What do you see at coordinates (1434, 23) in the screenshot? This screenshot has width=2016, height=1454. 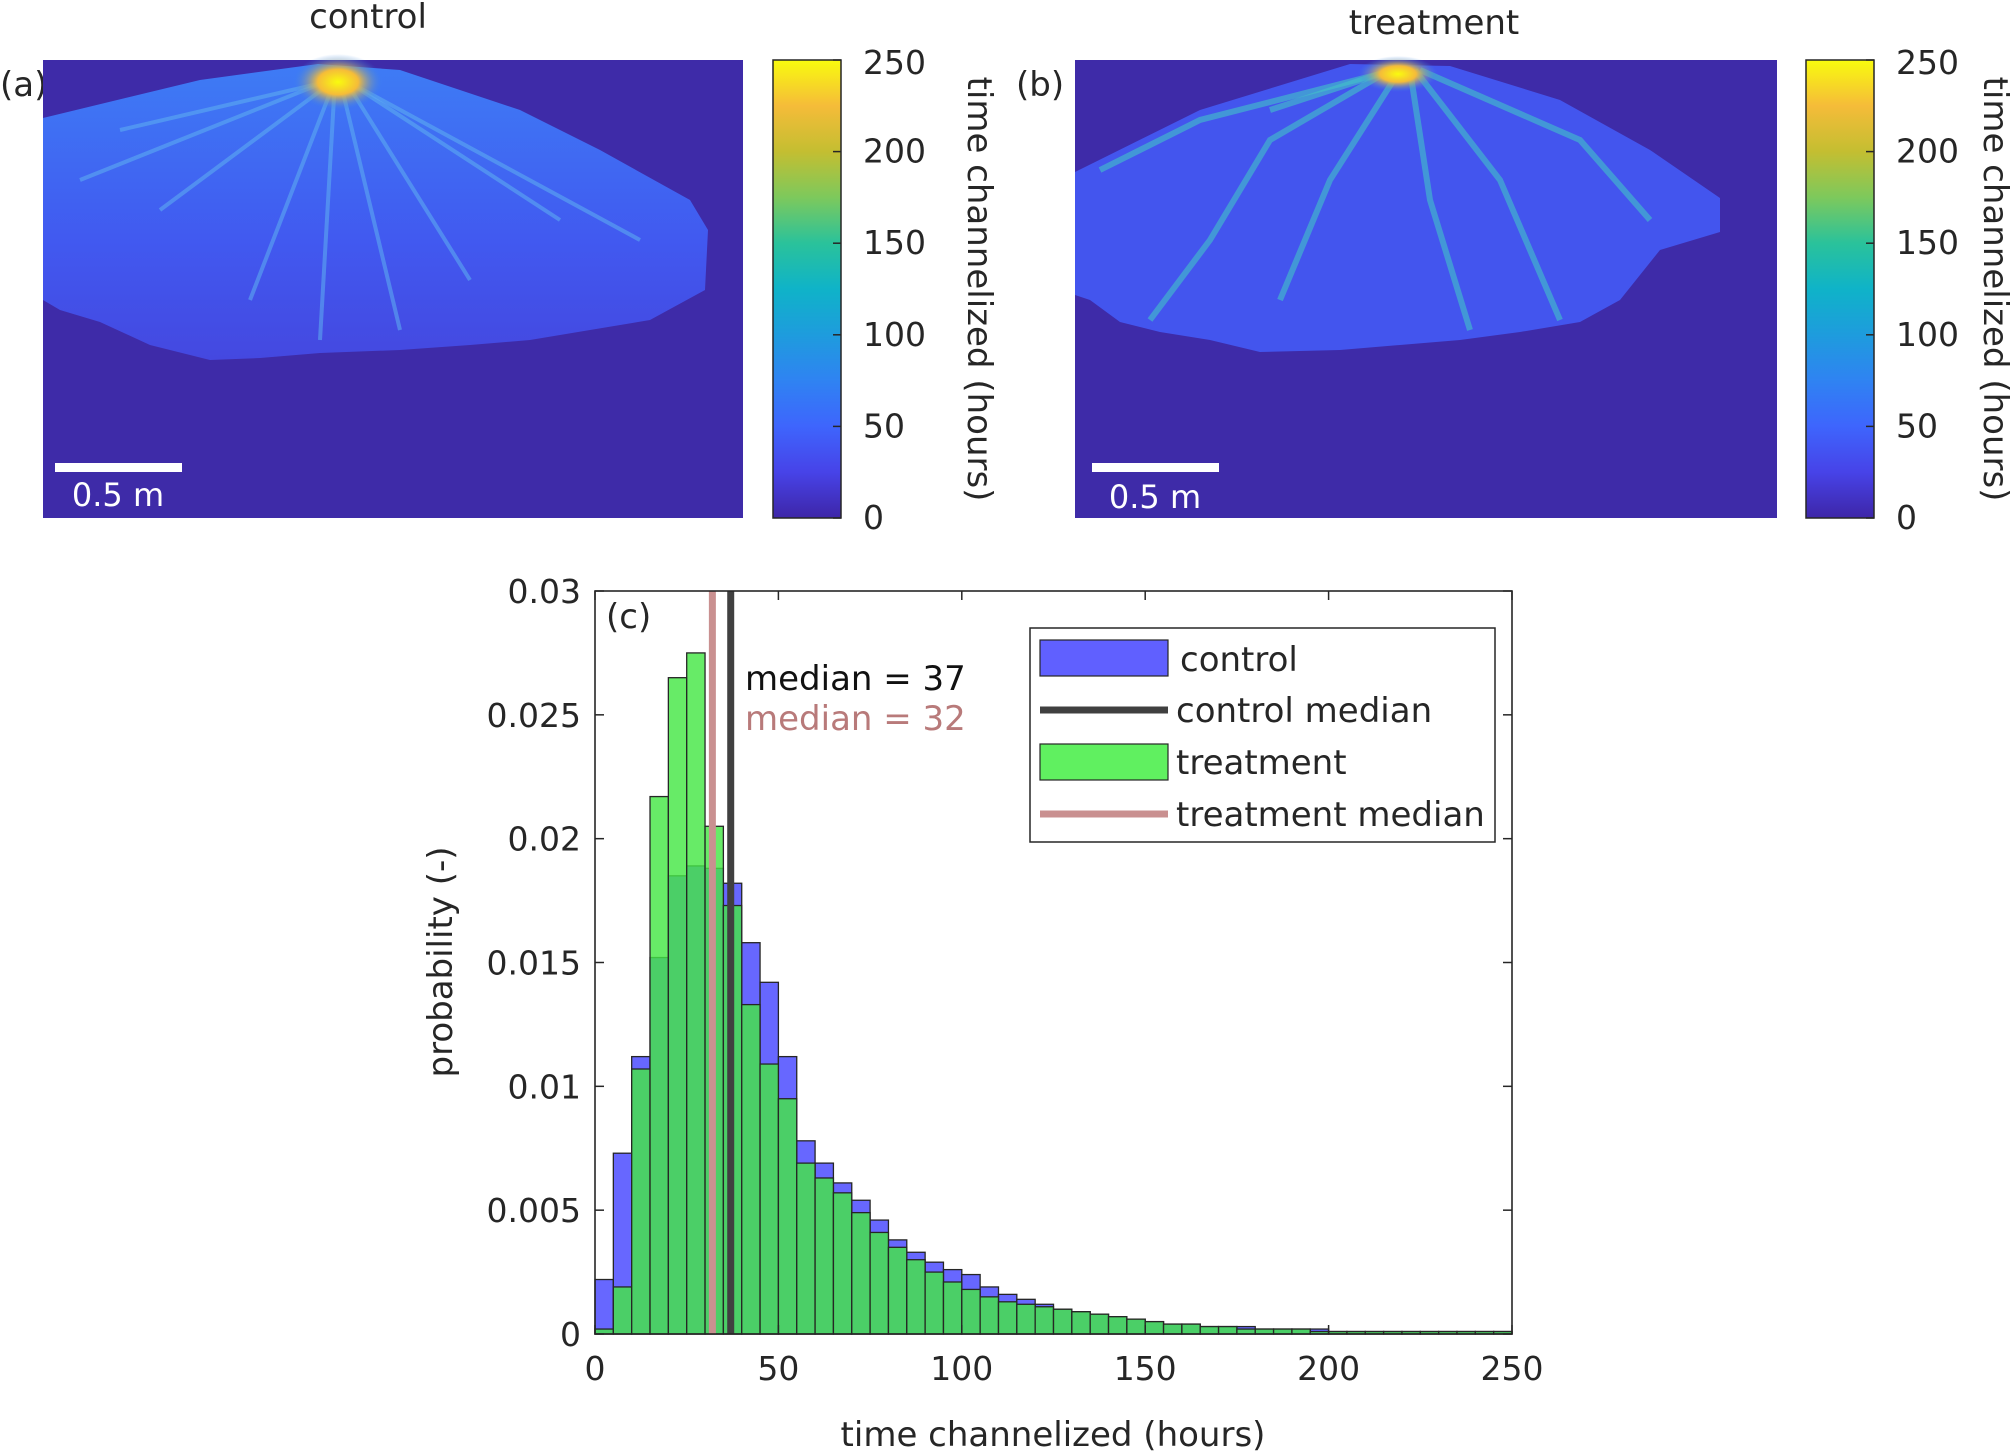 I see `panel-b-title: treatment` at bounding box center [1434, 23].